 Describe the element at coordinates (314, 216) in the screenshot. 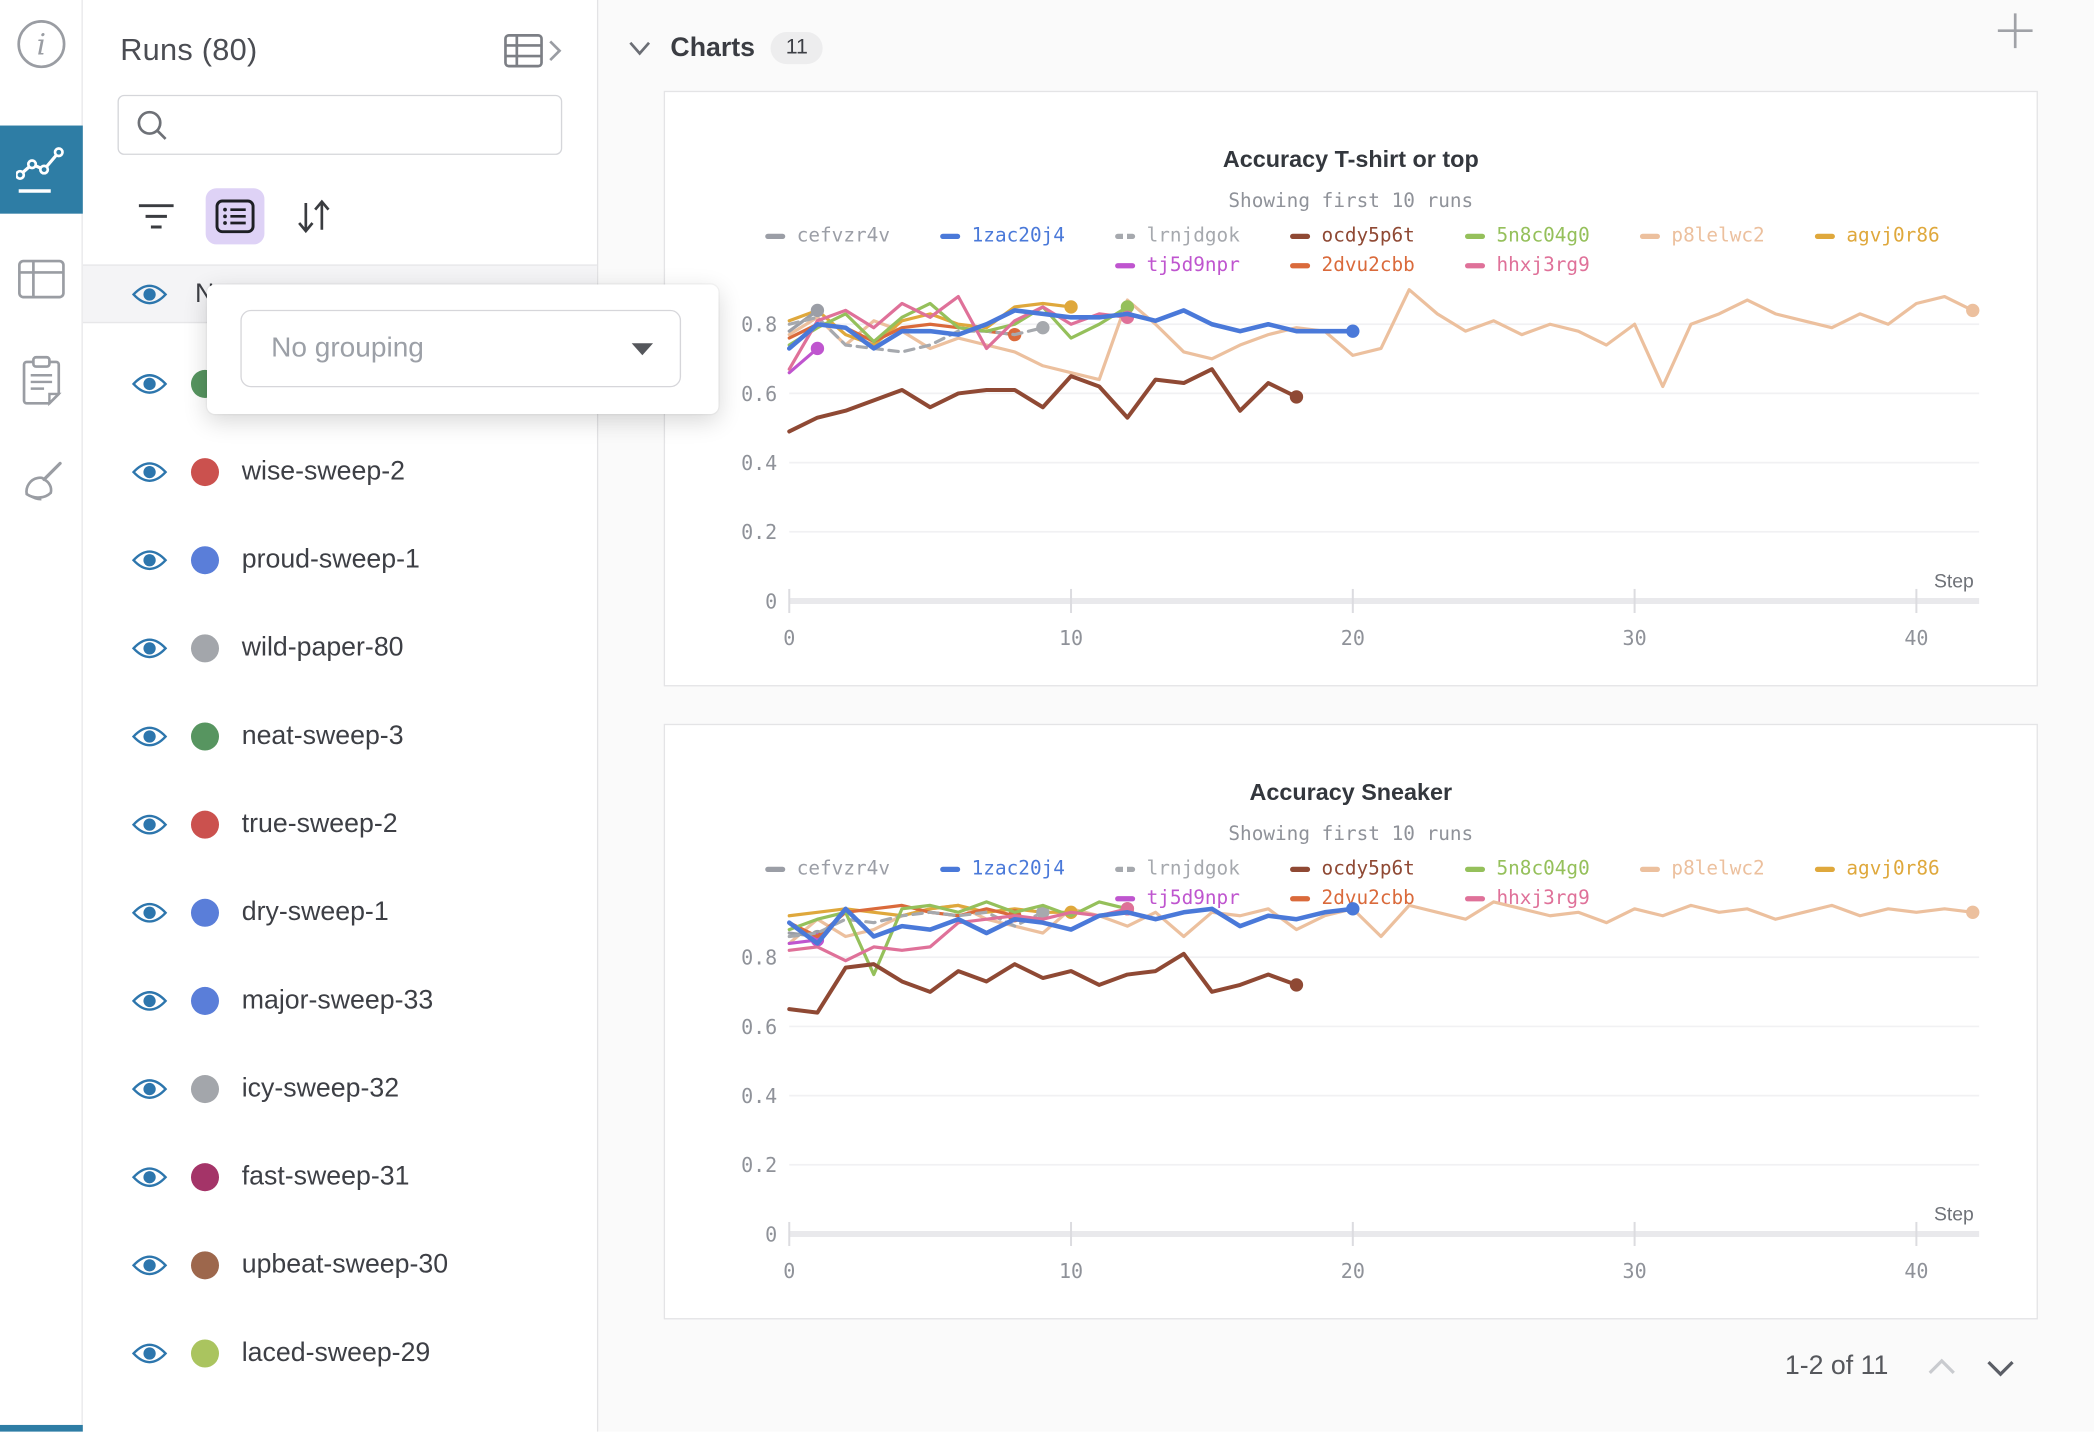

I see `sort-runs-button` at that location.